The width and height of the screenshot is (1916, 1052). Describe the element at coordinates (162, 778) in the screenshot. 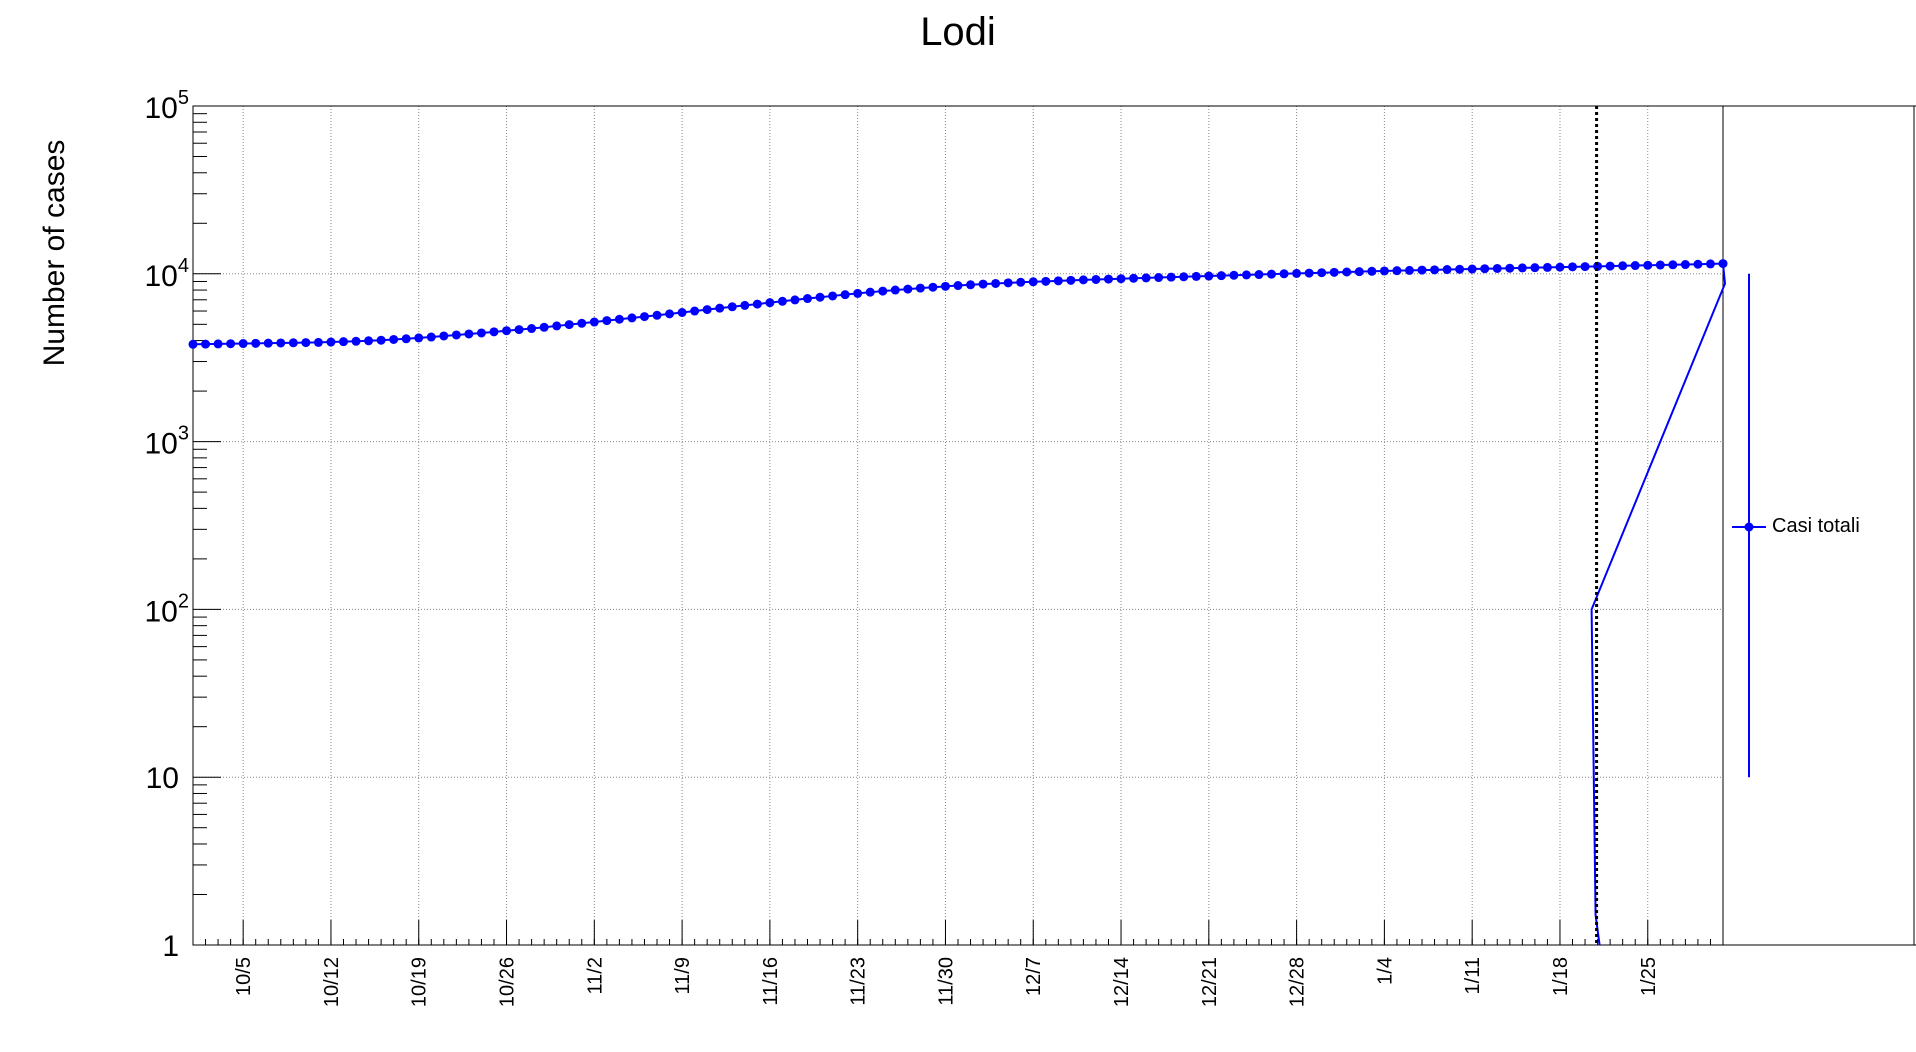

I see `y-tick-label: 10` at that location.